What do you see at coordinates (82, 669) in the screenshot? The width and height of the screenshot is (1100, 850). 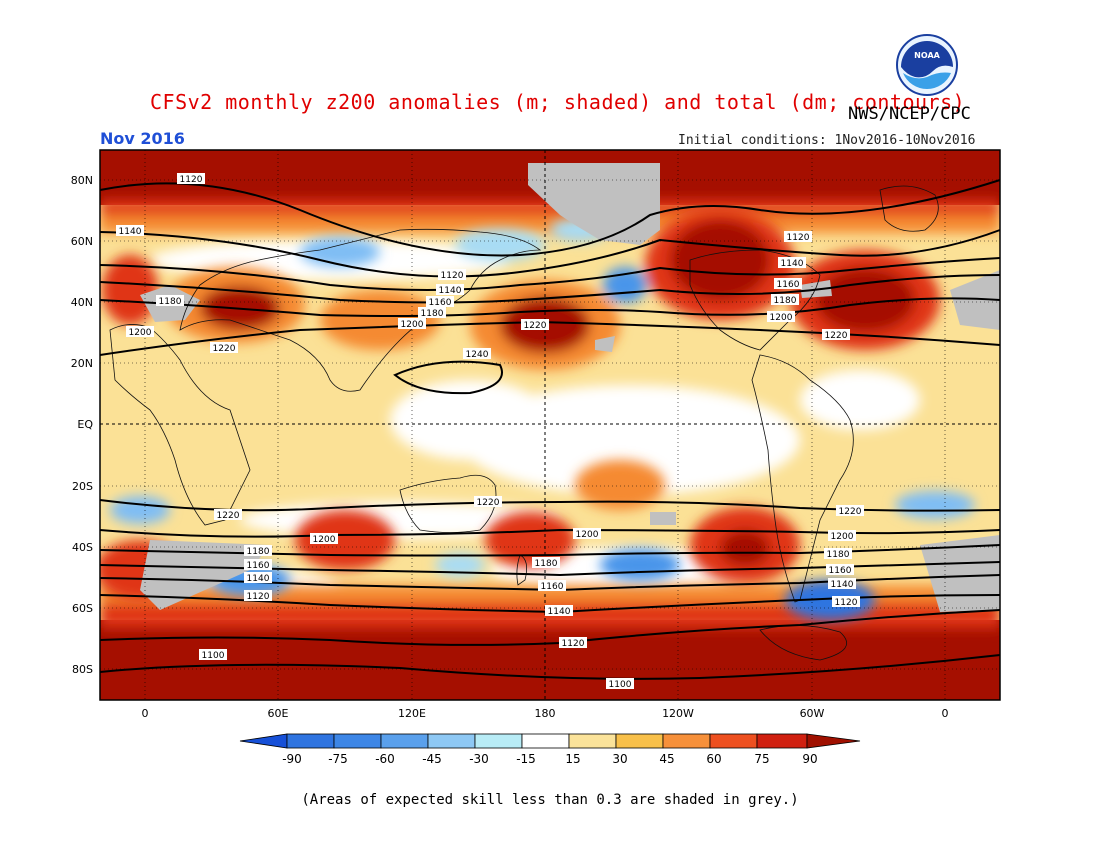 I see `lat-label-80s: 80S` at bounding box center [82, 669].